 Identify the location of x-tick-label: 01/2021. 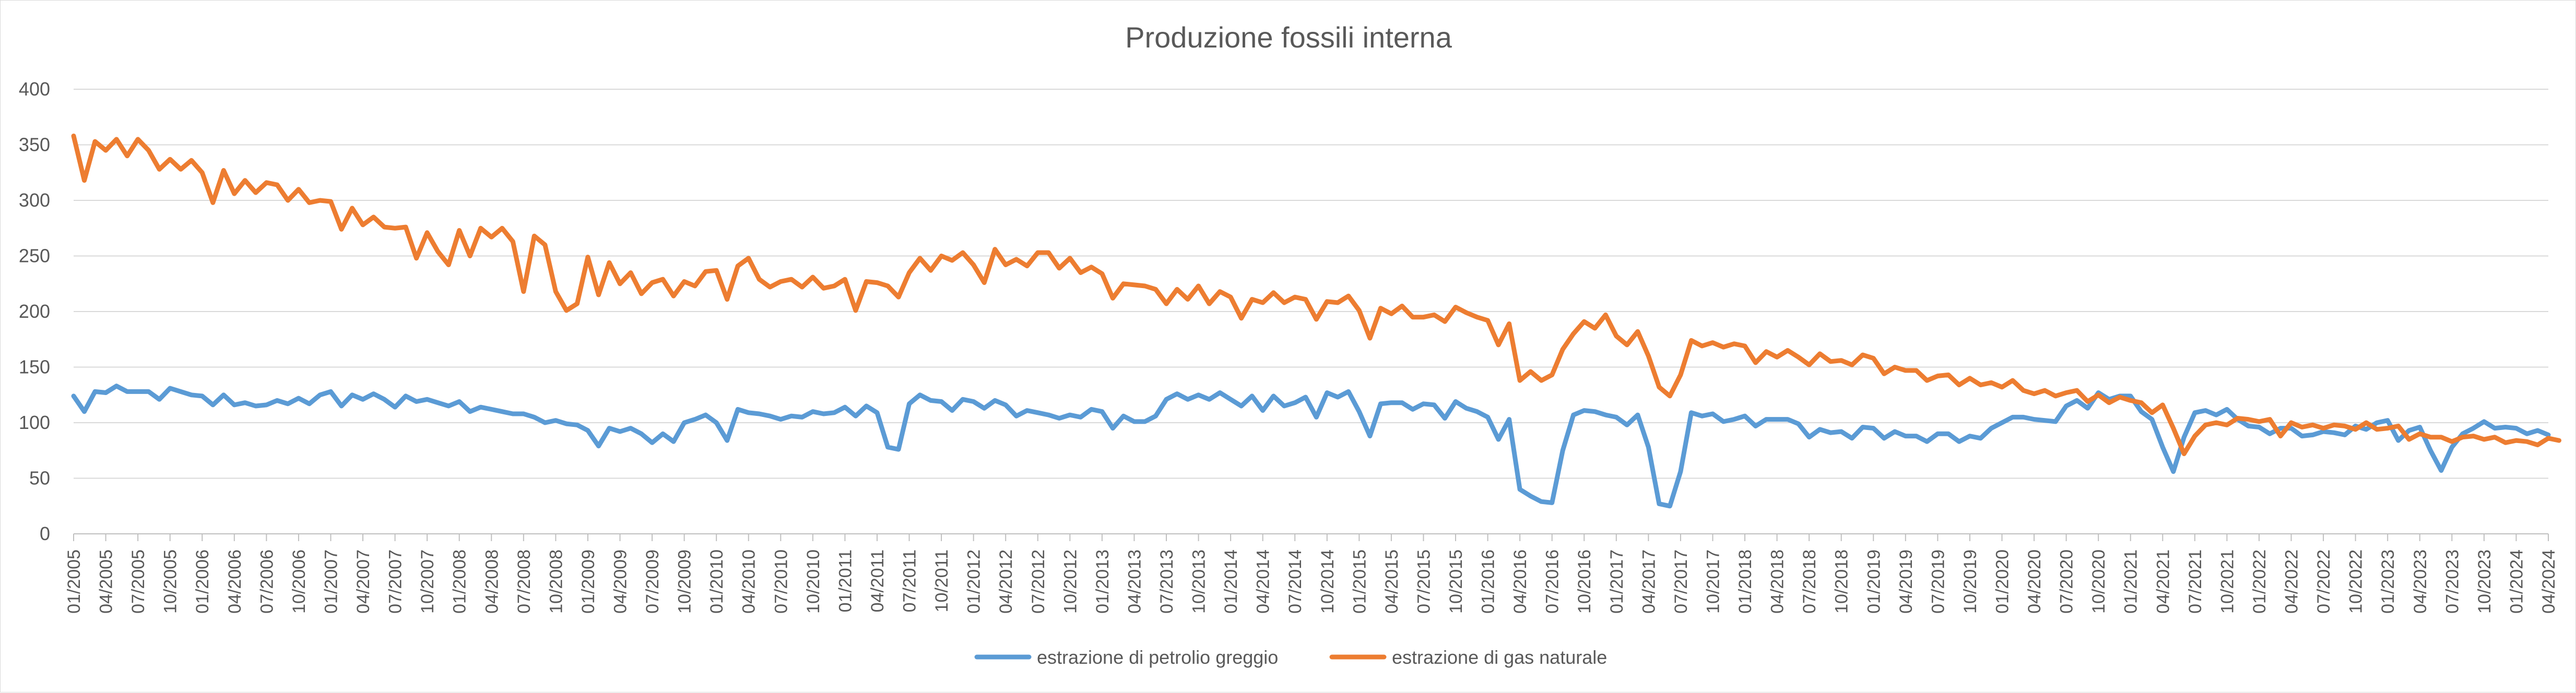
(2131, 582).